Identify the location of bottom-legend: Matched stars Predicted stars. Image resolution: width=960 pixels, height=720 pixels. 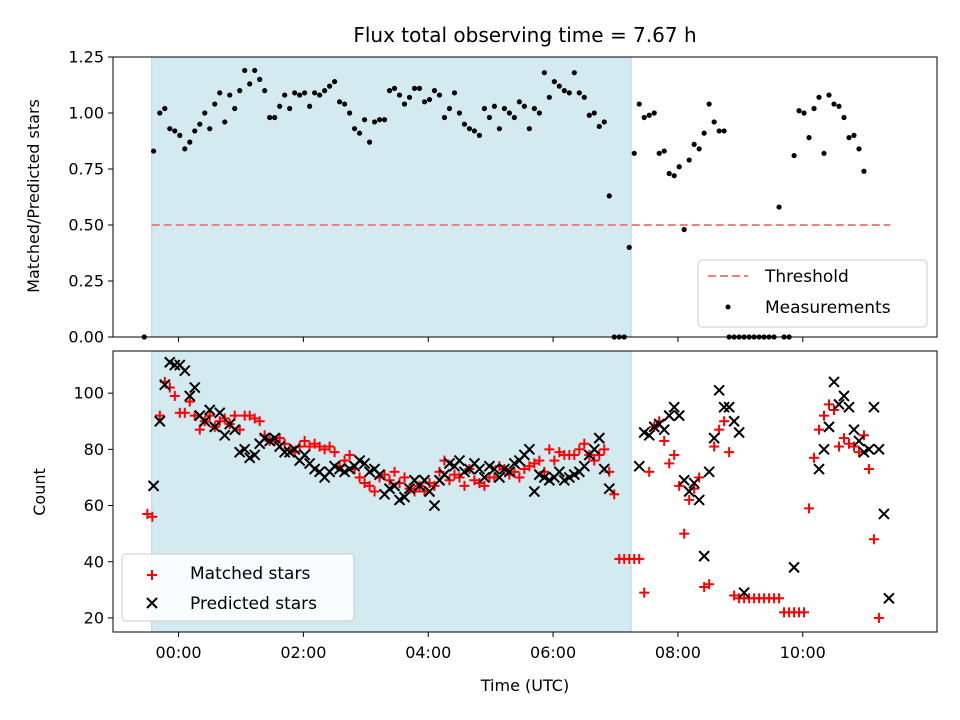
(238, 587).